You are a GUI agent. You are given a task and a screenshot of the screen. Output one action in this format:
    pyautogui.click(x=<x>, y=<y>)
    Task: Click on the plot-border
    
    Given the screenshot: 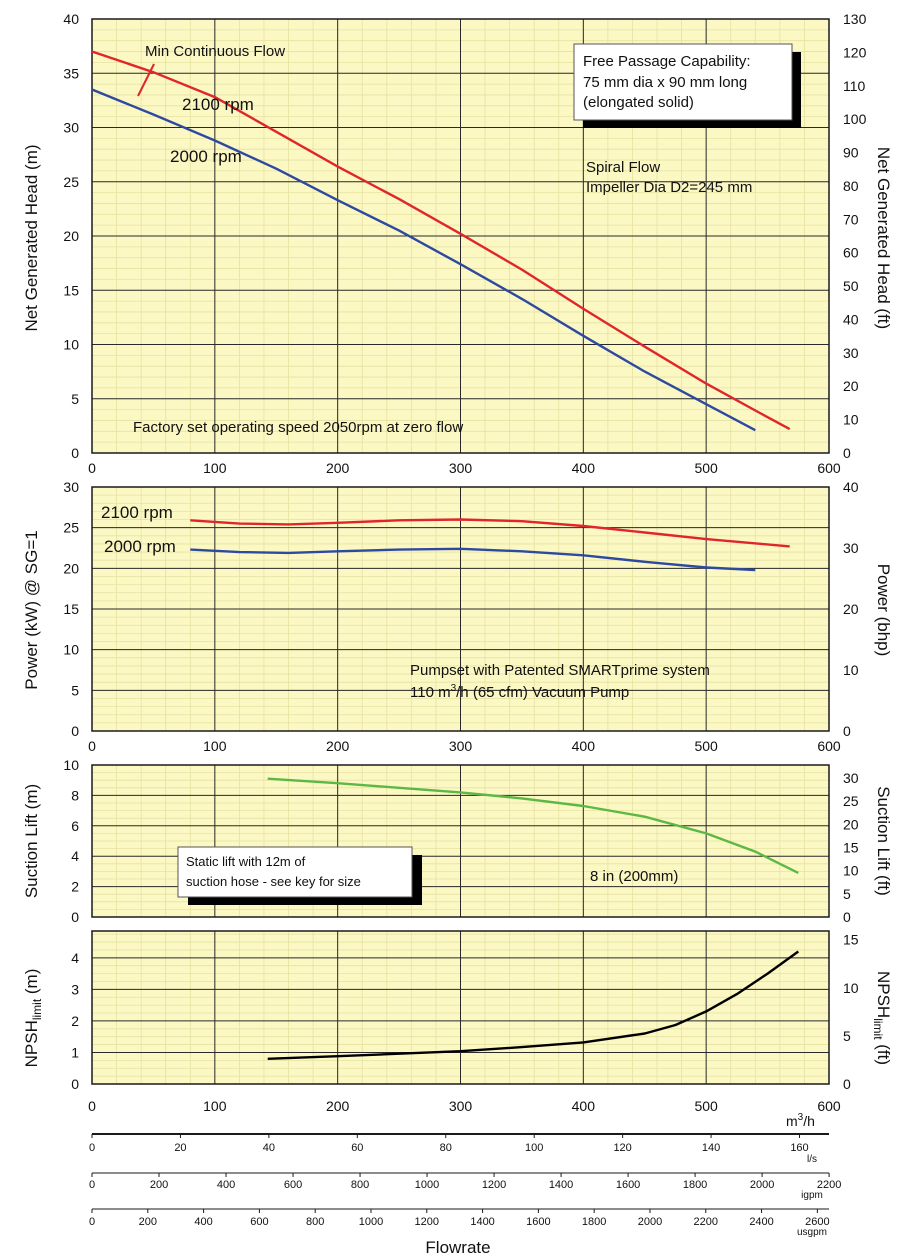 What is the action you would take?
    pyautogui.click(x=460, y=1007)
    